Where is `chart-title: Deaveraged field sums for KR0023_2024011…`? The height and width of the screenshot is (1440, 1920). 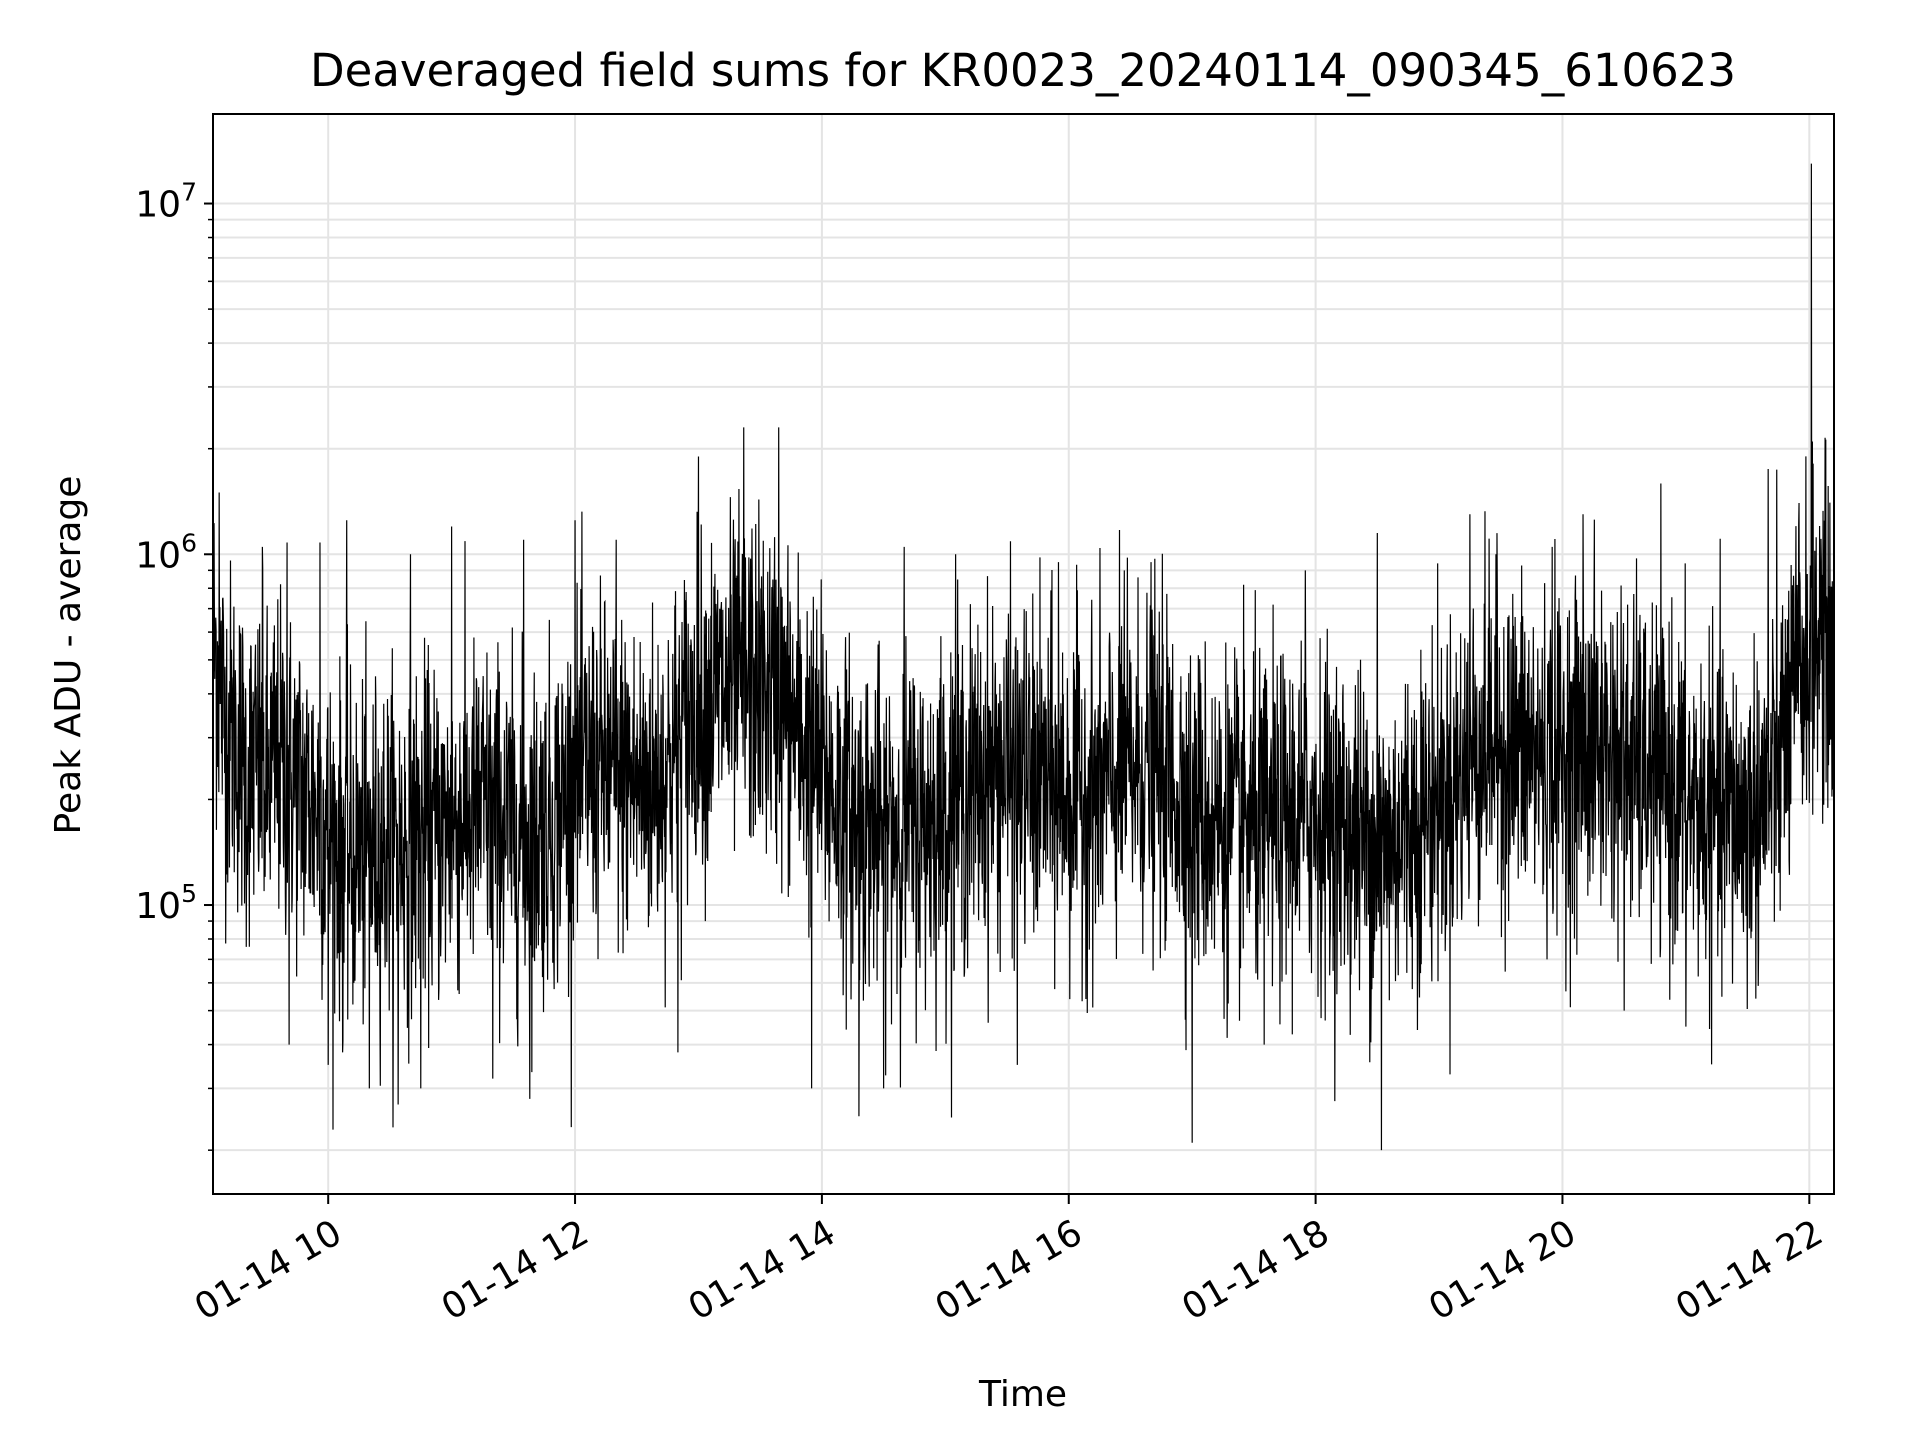 chart-title: Deaveraged field sums for KR0023_2024011… is located at coordinates (1023, 70).